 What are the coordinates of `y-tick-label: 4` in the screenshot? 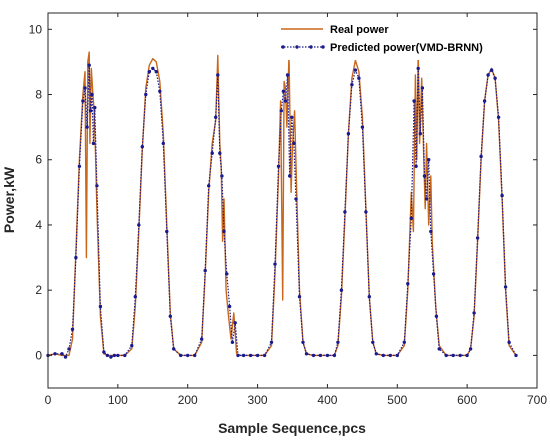 It's located at (38, 225).